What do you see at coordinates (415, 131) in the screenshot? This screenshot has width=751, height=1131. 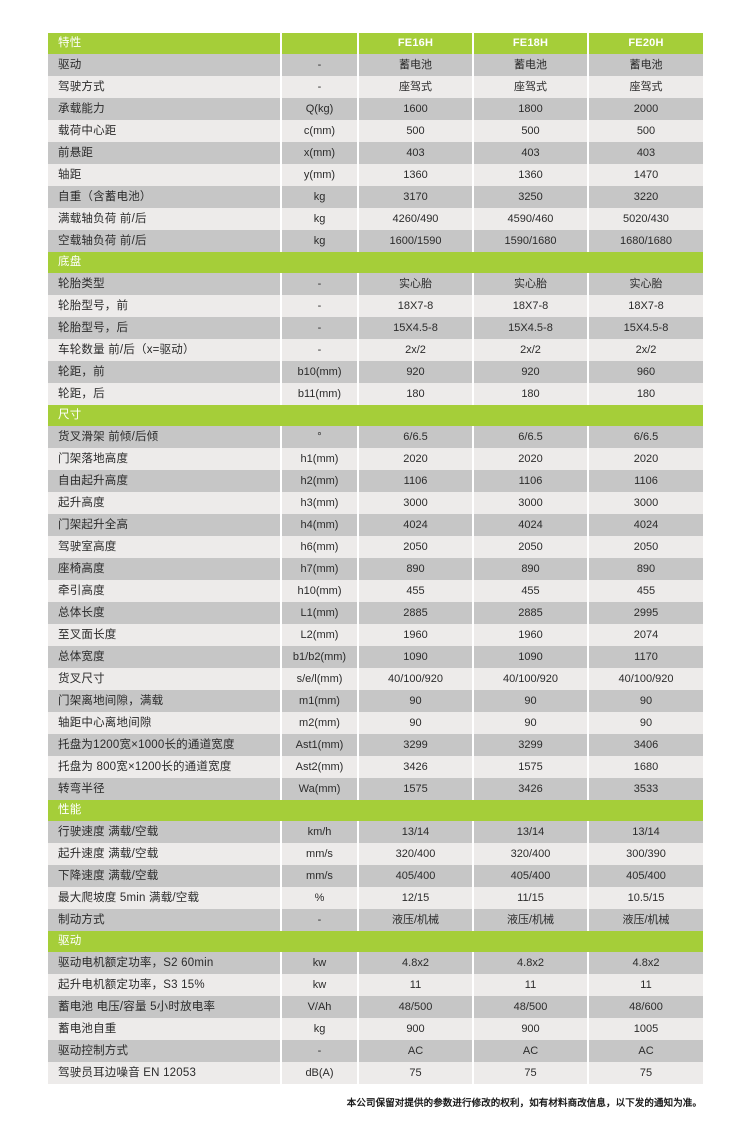 I see `row-value-1: 500` at bounding box center [415, 131].